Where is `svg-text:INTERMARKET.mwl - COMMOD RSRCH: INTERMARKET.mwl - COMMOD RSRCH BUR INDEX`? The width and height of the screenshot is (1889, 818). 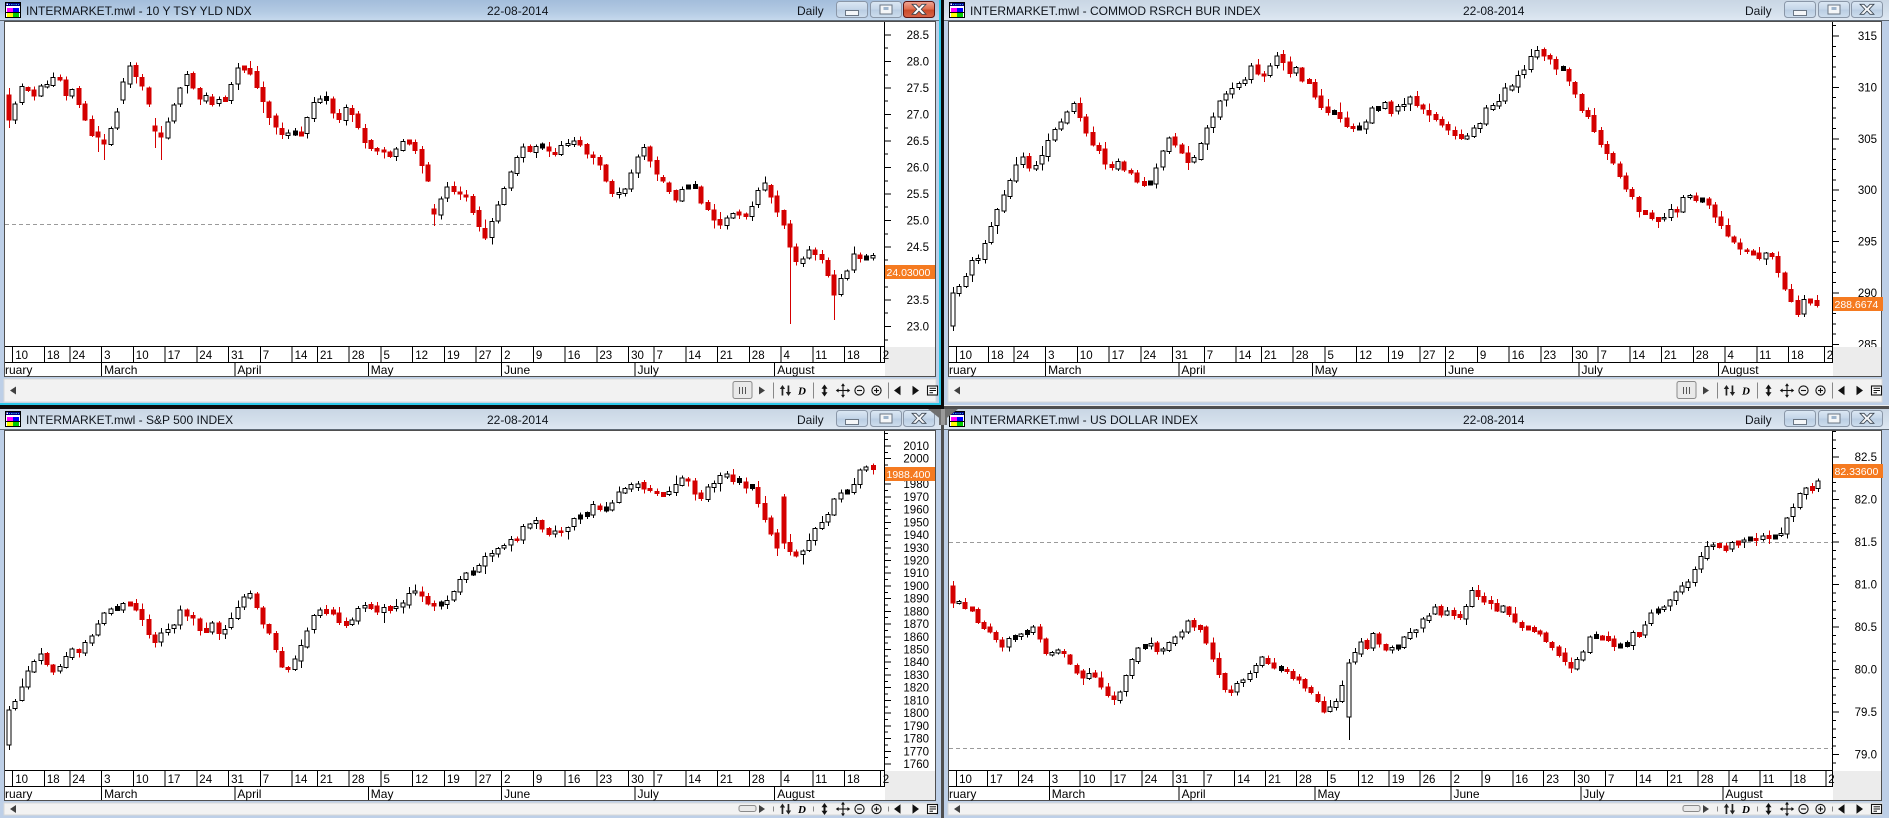 svg-text:INTERMARKET.mwl - COMMOD RSRCH: INTERMARKET.mwl - COMMOD RSRCH BUR INDEX is located at coordinates (1115, 11).